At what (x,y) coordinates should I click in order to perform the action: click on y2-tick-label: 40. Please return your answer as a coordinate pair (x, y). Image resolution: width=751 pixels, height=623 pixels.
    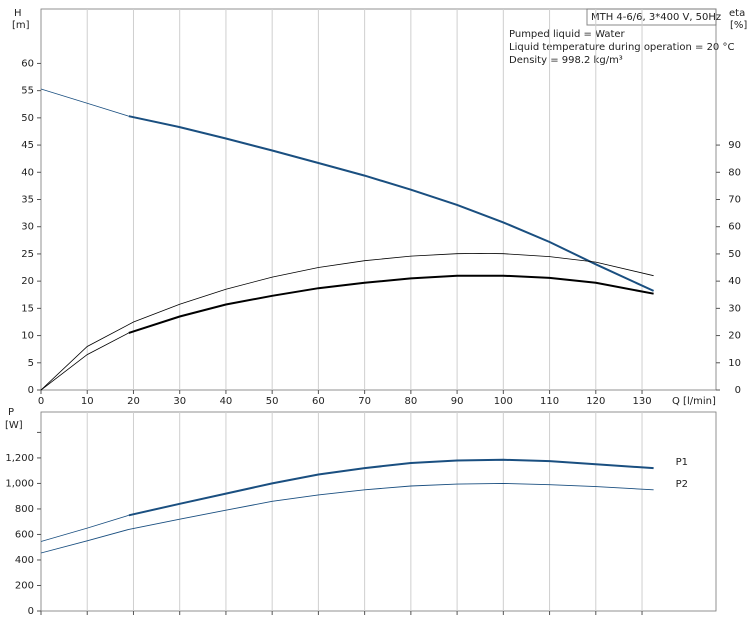
    Looking at the image, I should click on (734, 281).